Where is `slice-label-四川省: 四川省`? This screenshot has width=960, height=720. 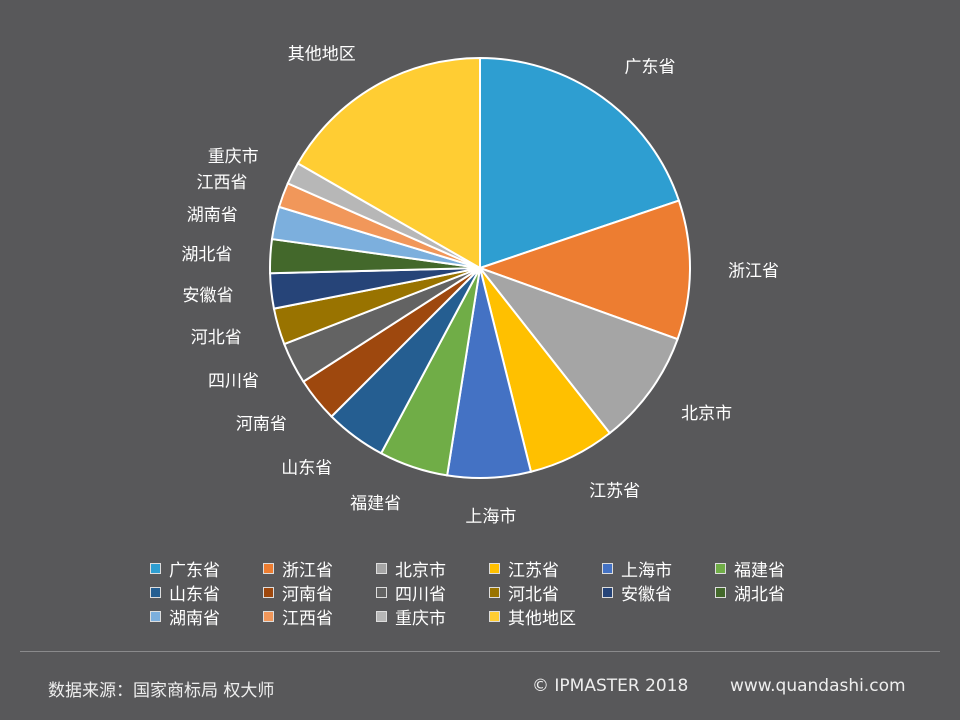
slice-label-四川省: 四川省 is located at coordinates (233, 382).